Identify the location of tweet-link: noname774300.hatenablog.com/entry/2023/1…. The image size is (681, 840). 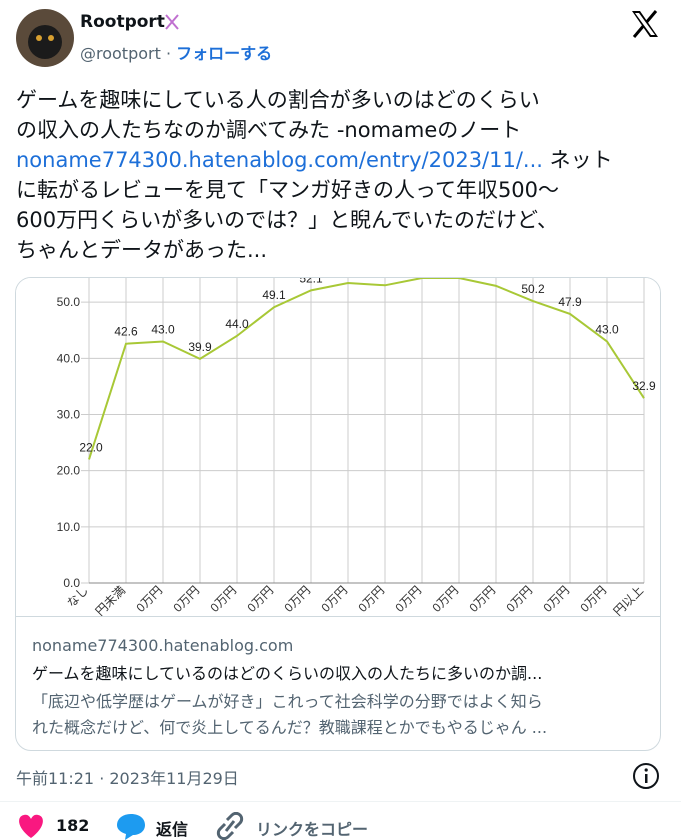
(279, 160).